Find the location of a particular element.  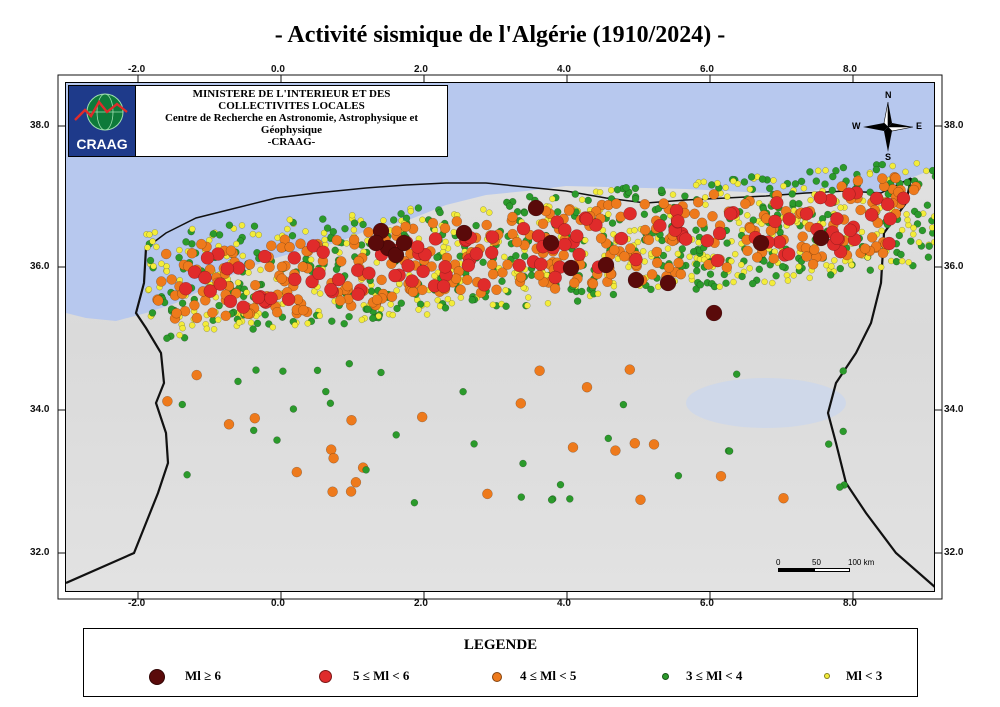

legend-label: 4 ≤ Ml < 5 is located at coordinates (548, 675).